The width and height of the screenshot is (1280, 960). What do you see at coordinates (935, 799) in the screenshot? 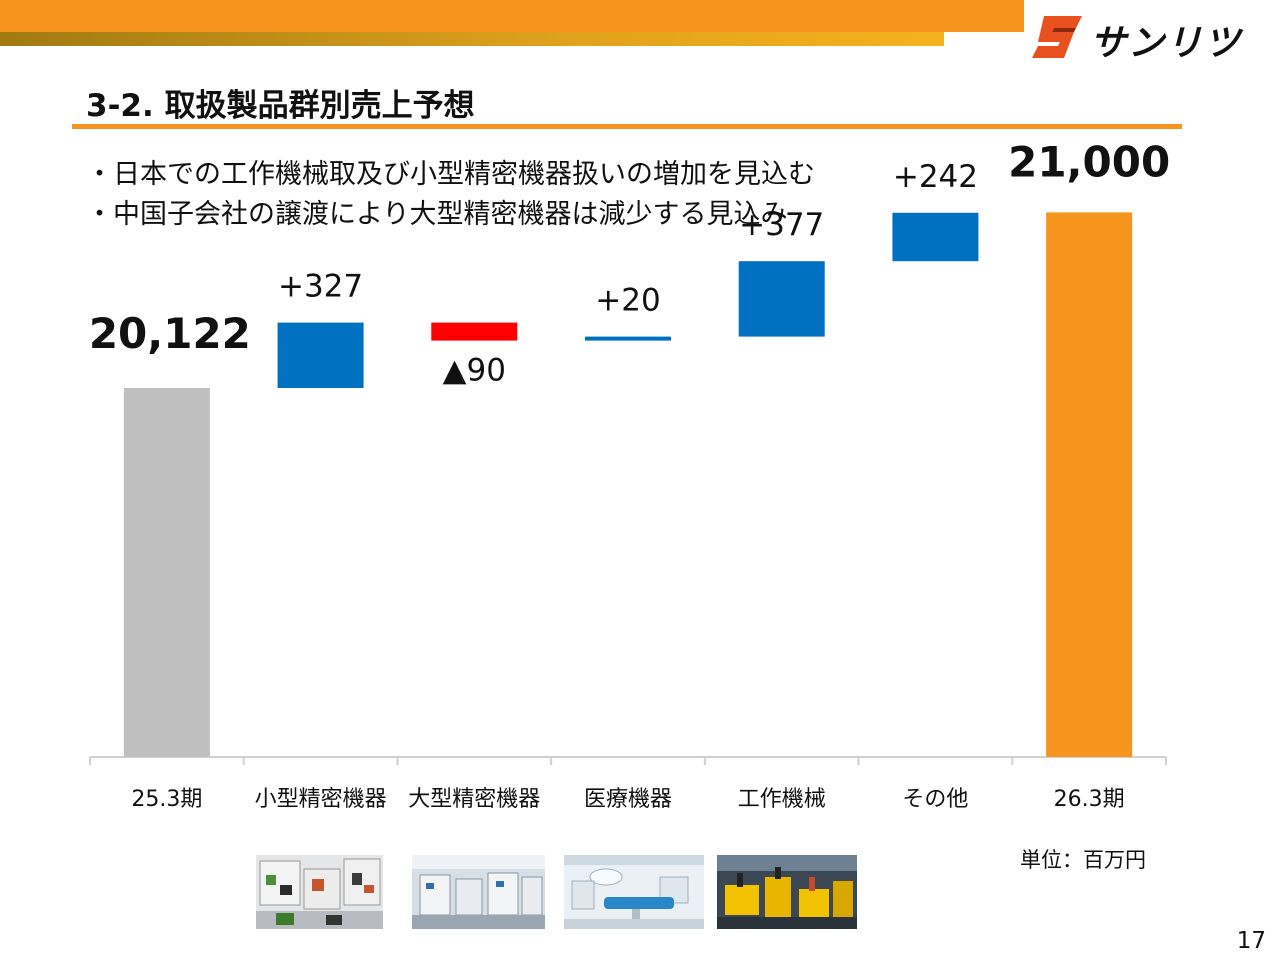
I see `category-label-6: その他` at bounding box center [935, 799].